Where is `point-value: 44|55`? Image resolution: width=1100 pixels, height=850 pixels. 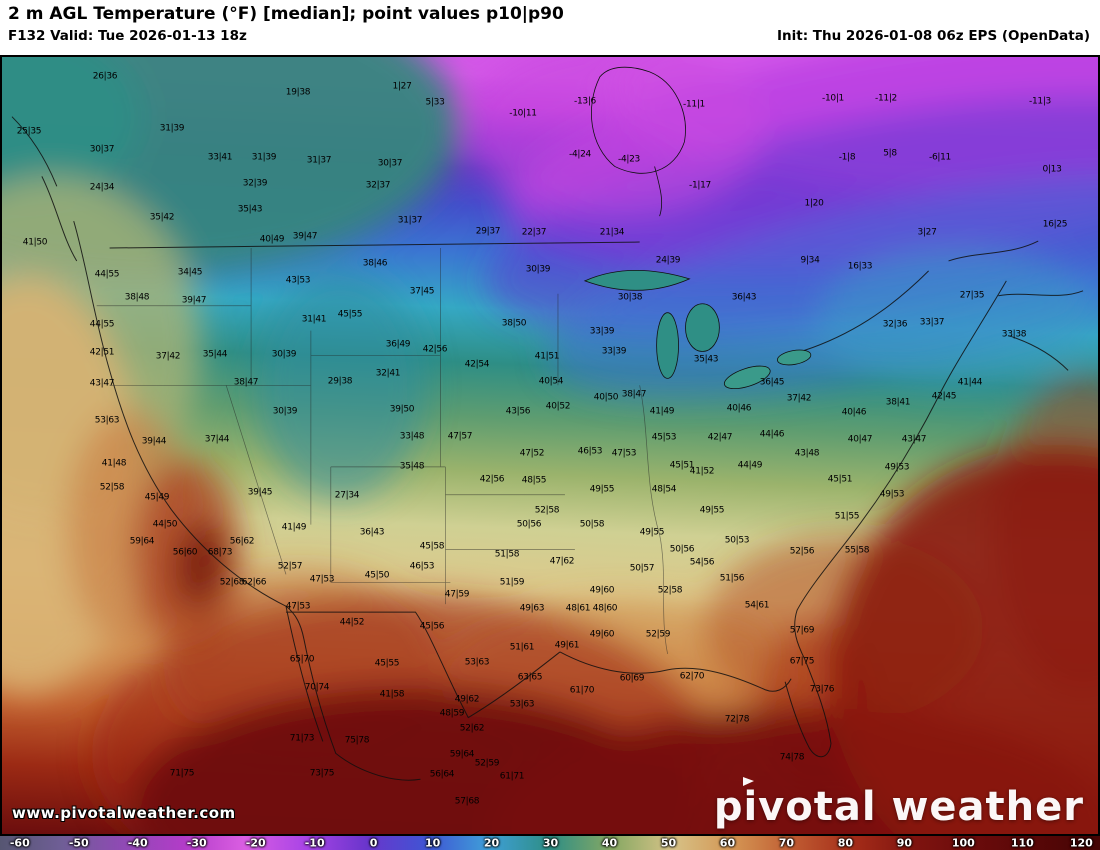
point-value: 44|55 is located at coordinates (102, 324).